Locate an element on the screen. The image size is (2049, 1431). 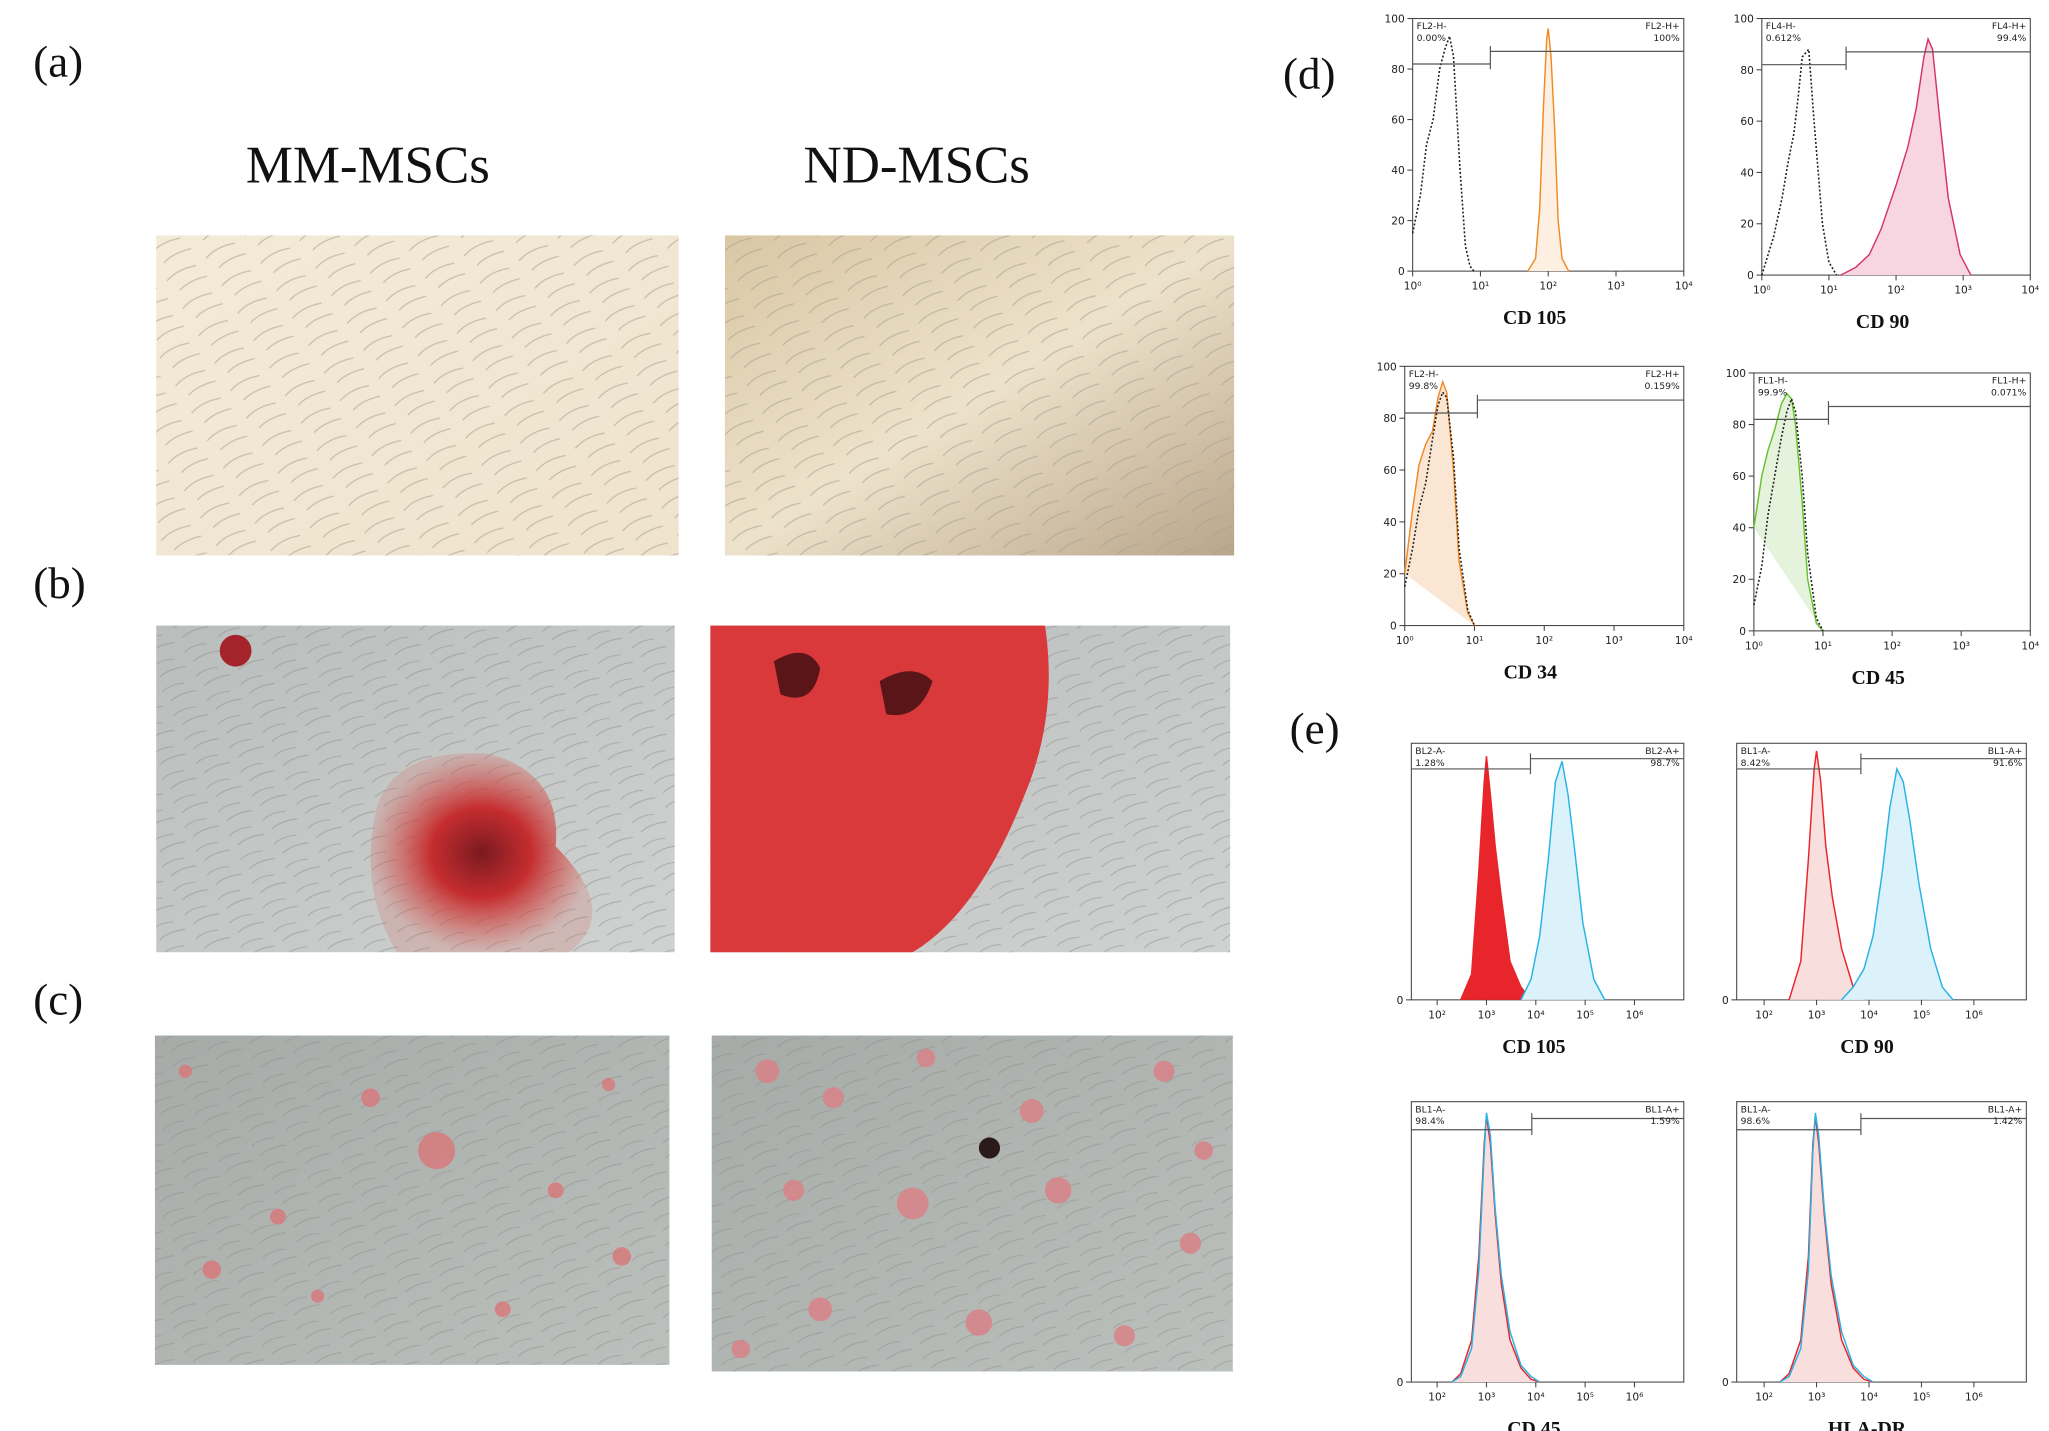
panel-label: (b) is located at coordinates (59, 583).